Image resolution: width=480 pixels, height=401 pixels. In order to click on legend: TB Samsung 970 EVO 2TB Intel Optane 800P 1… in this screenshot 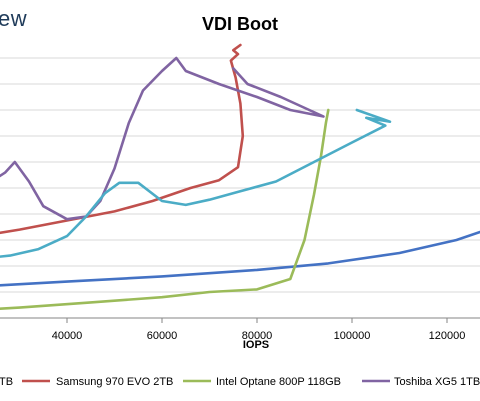, I will do `click(240, 382)`.